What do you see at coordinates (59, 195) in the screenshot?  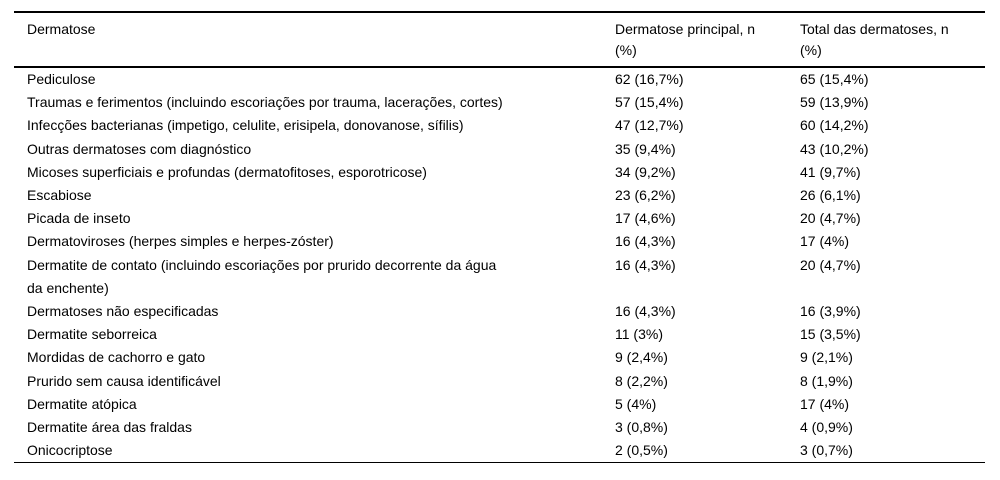 I see `cell-dermatose: Escabiose` at bounding box center [59, 195].